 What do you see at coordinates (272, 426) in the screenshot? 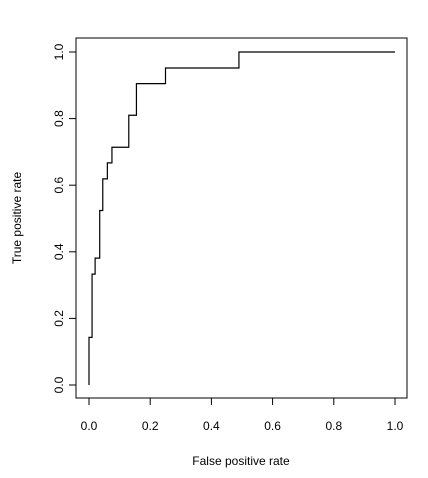
I see `x-tick-label: 0.6` at bounding box center [272, 426].